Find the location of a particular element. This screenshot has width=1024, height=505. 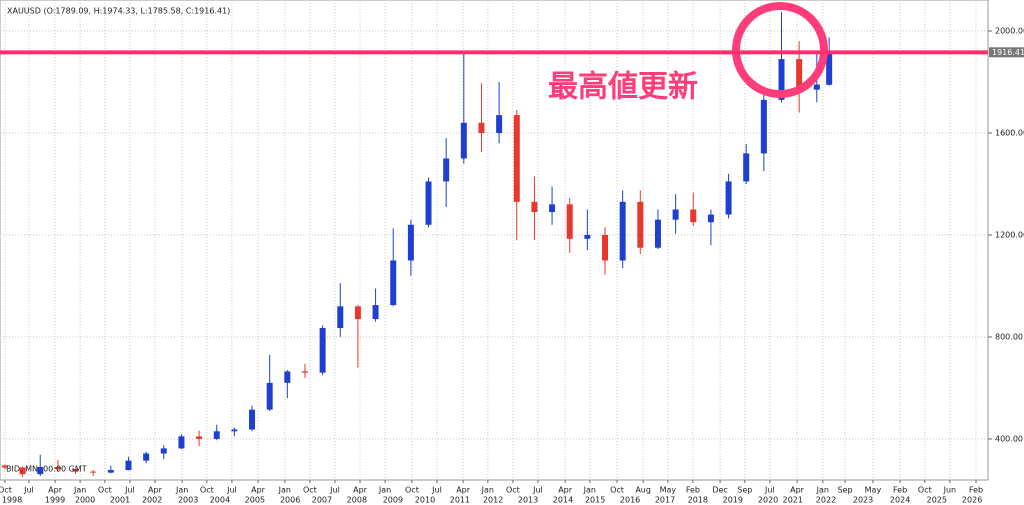

x-year-label: 2018 is located at coordinates (698, 500).